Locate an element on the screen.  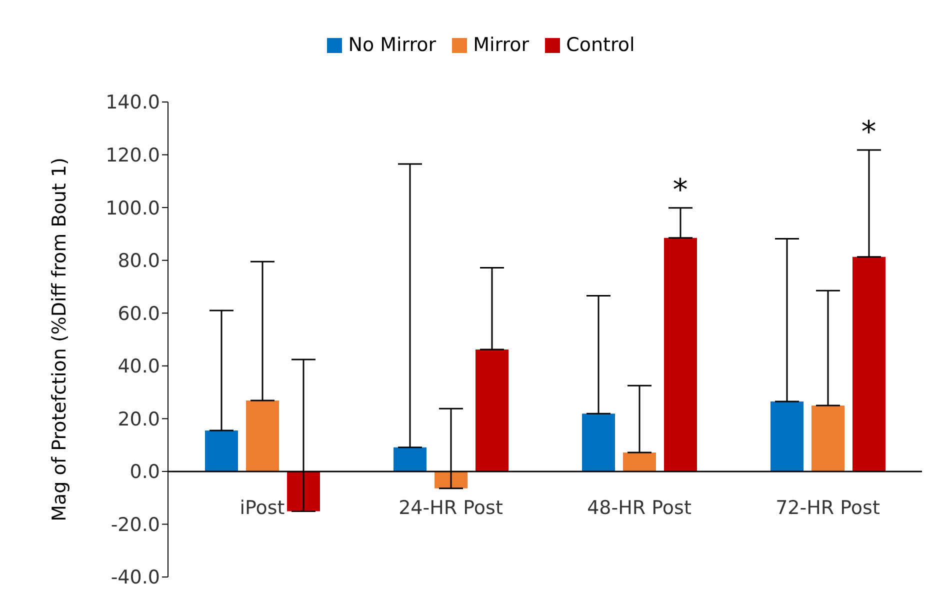
y-tick-label: -40.0 is located at coordinates (135, 577).